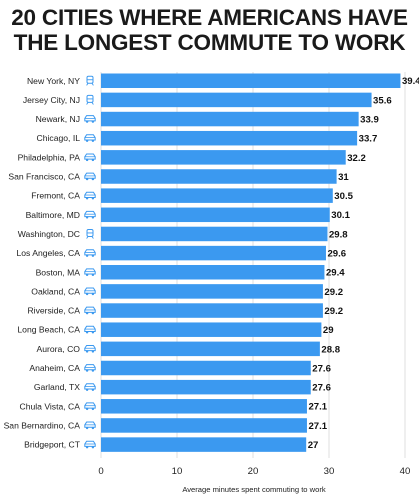  I want to click on bar-row: San Francisco, CA 31, so click(178, 176).